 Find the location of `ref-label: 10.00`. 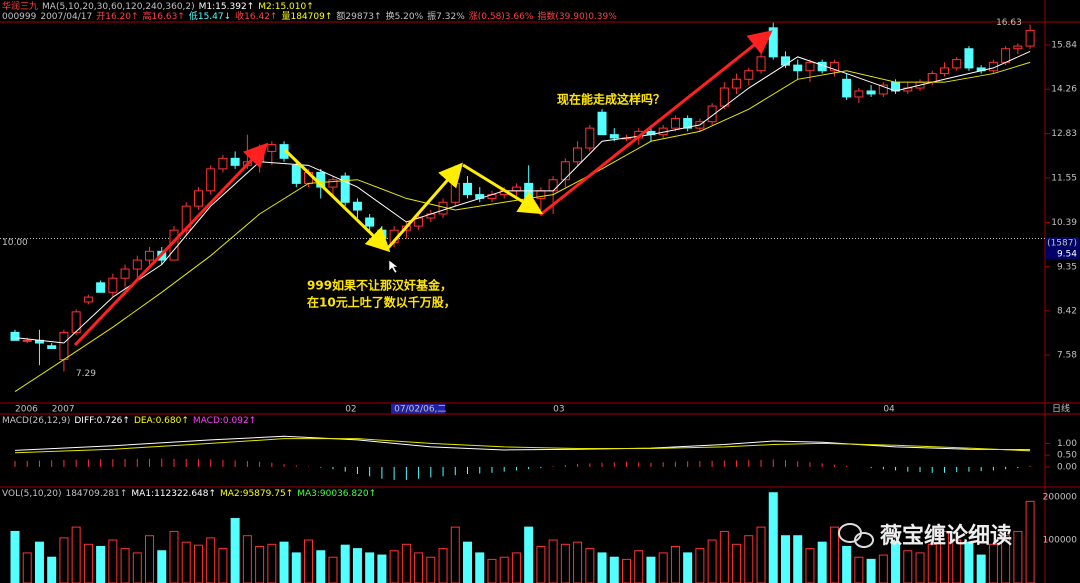

ref-label: 10.00 is located at coordinates (15, 243).